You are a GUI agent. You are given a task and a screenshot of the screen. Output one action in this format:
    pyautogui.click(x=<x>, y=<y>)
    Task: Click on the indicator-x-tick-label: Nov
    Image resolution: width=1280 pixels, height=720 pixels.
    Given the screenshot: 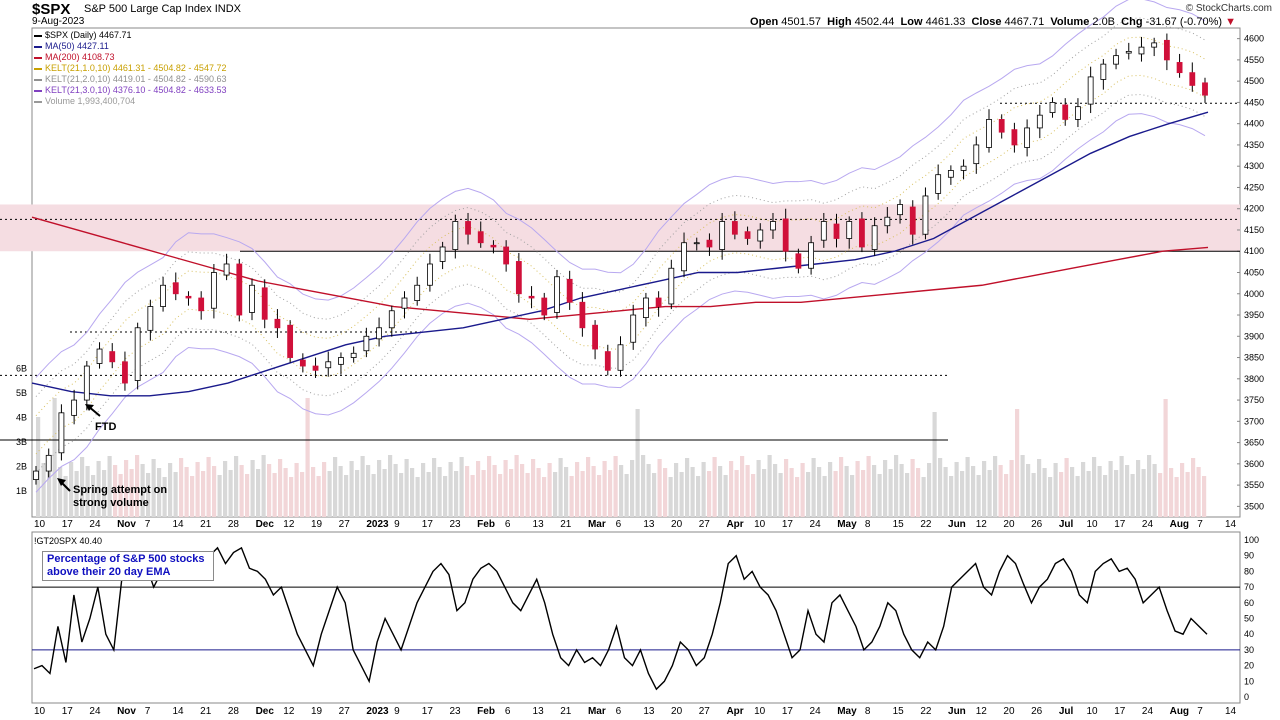 What is the action you would take?
    pyautogui.click(x=126, y=711)
    